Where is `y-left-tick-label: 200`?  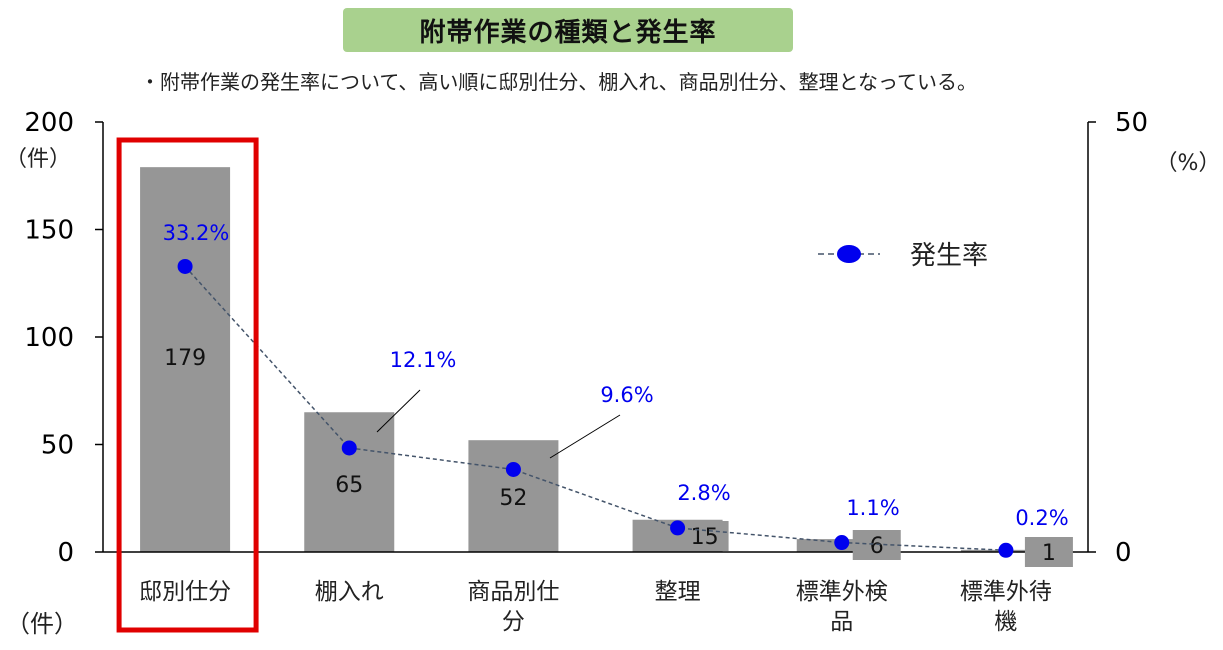
y-left-tick-label: 200 is located at coordinates (49, 123).